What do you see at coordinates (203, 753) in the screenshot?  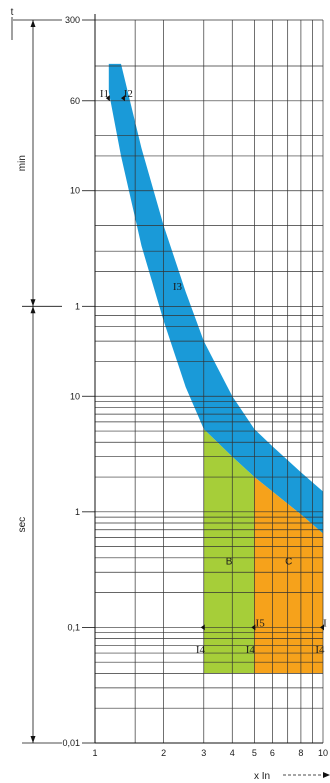 I see `x-tick-label: 3` at bounding box center [203, 753].